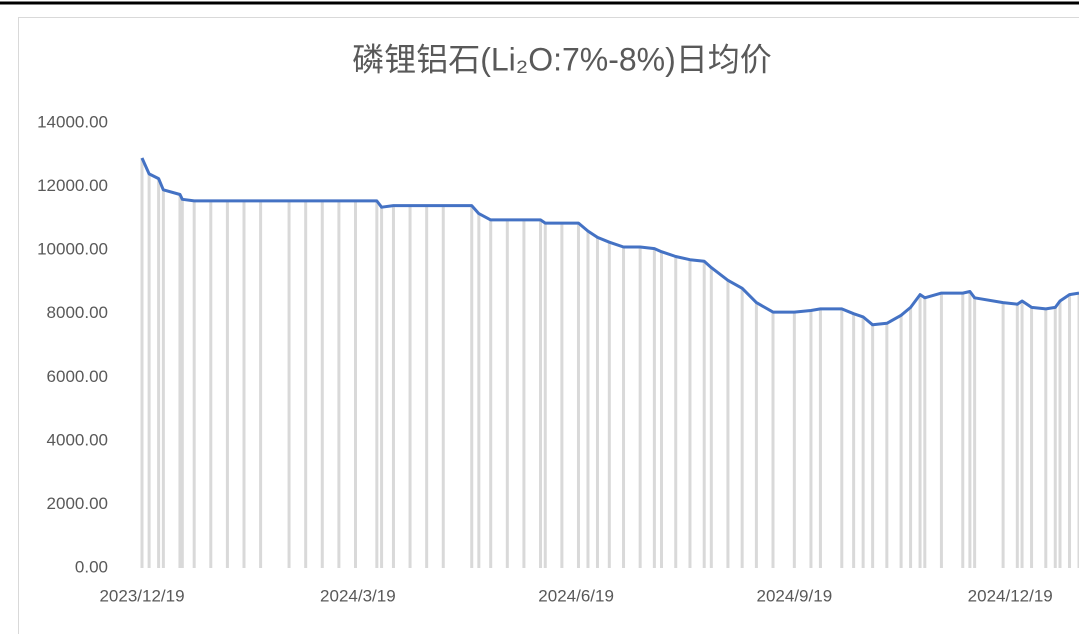  Describe the element at coordinates (77, 439) in the screenshot. I see `y-tick-label: 4000.00` at that location.